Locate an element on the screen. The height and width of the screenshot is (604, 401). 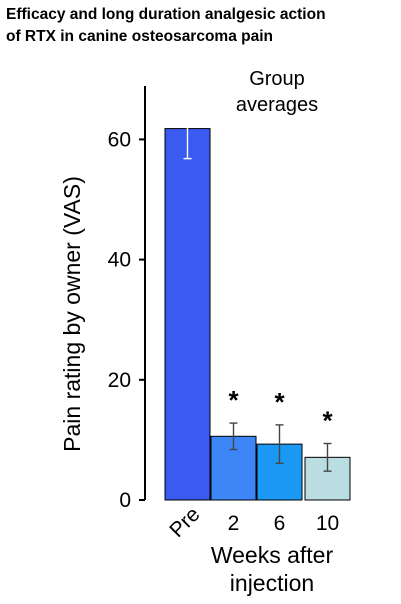
y-tick-label-40: 40 is located at coordinates (119, 260).